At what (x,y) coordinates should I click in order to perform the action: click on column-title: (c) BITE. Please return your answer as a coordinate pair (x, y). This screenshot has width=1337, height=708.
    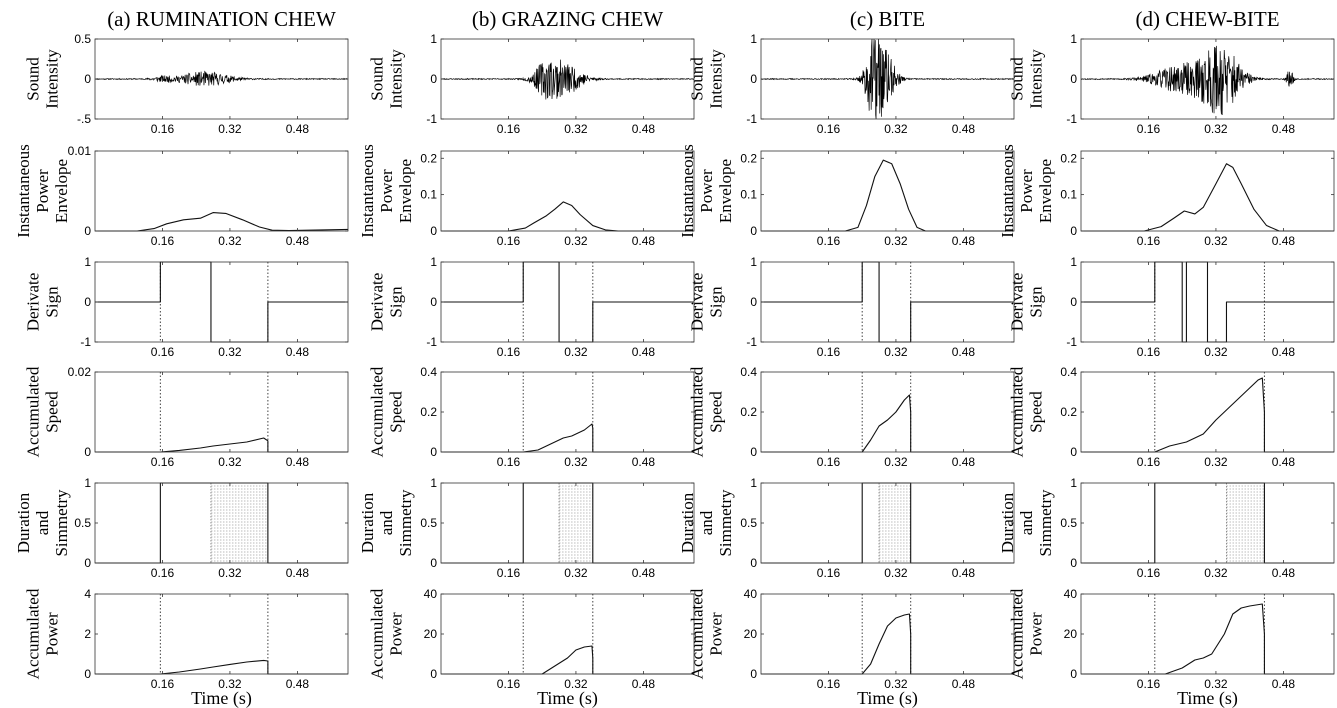
    Looking at the image, I should click on (887, 19).